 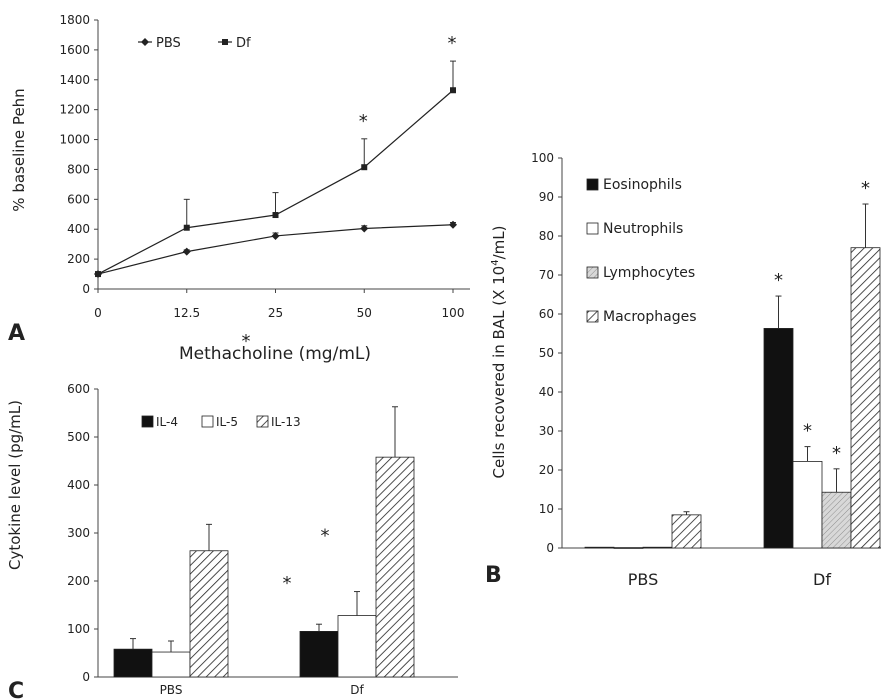 I want to click on panel-b-ylabel-sup: 4, so click(x=495, y=262).